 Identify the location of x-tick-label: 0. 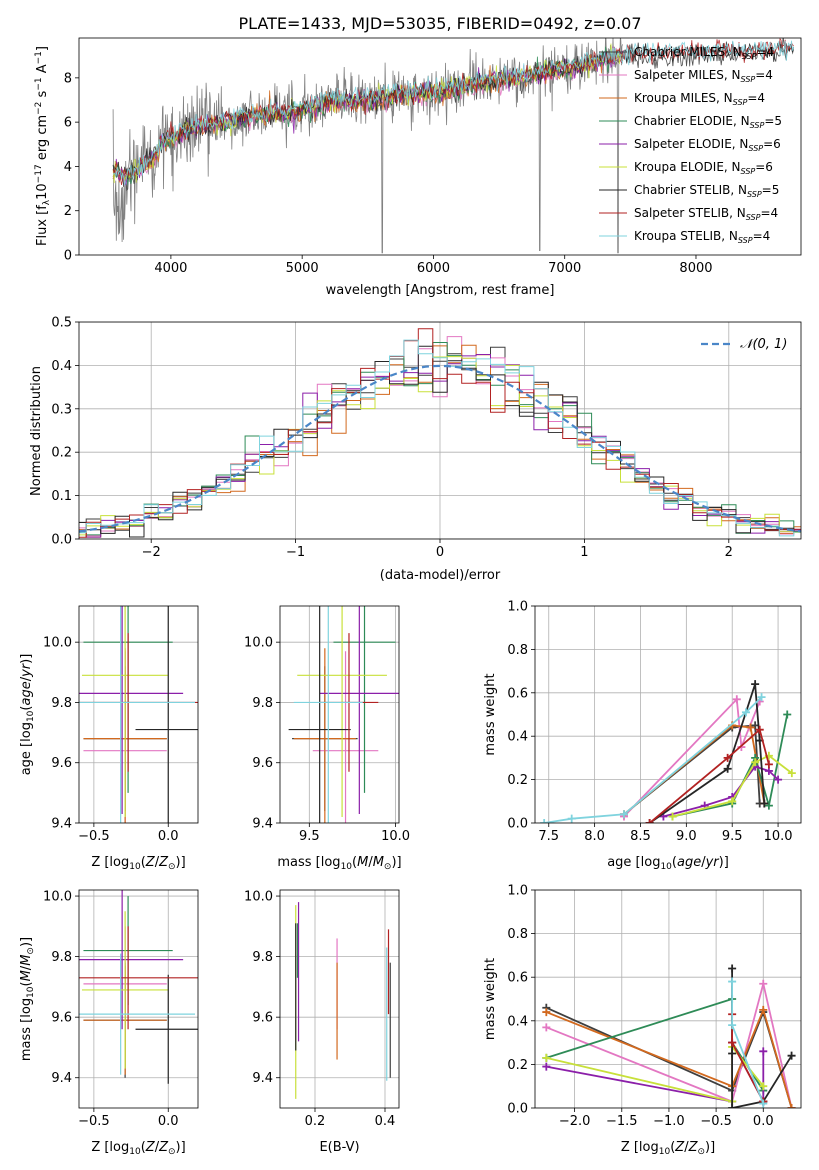
(440, 552).